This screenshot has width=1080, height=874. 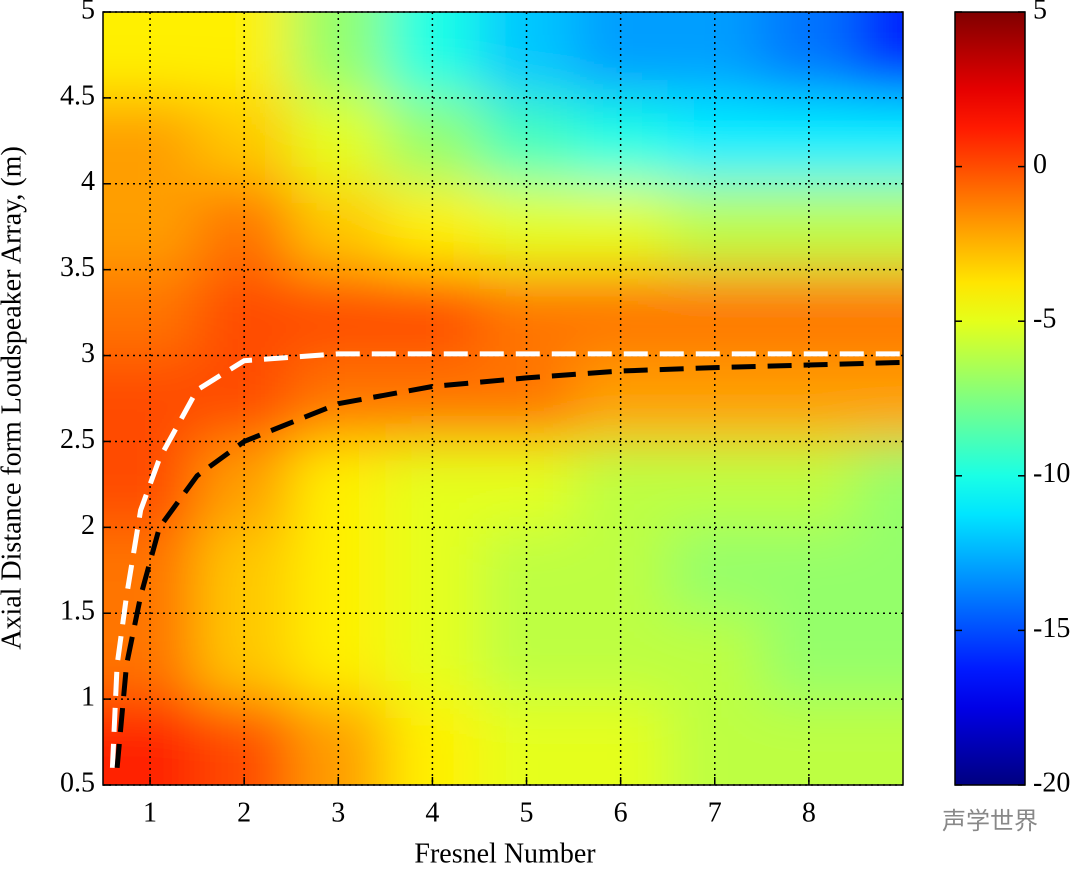 I want to click on x-tick-label: 4, so click(x=432, y=812).